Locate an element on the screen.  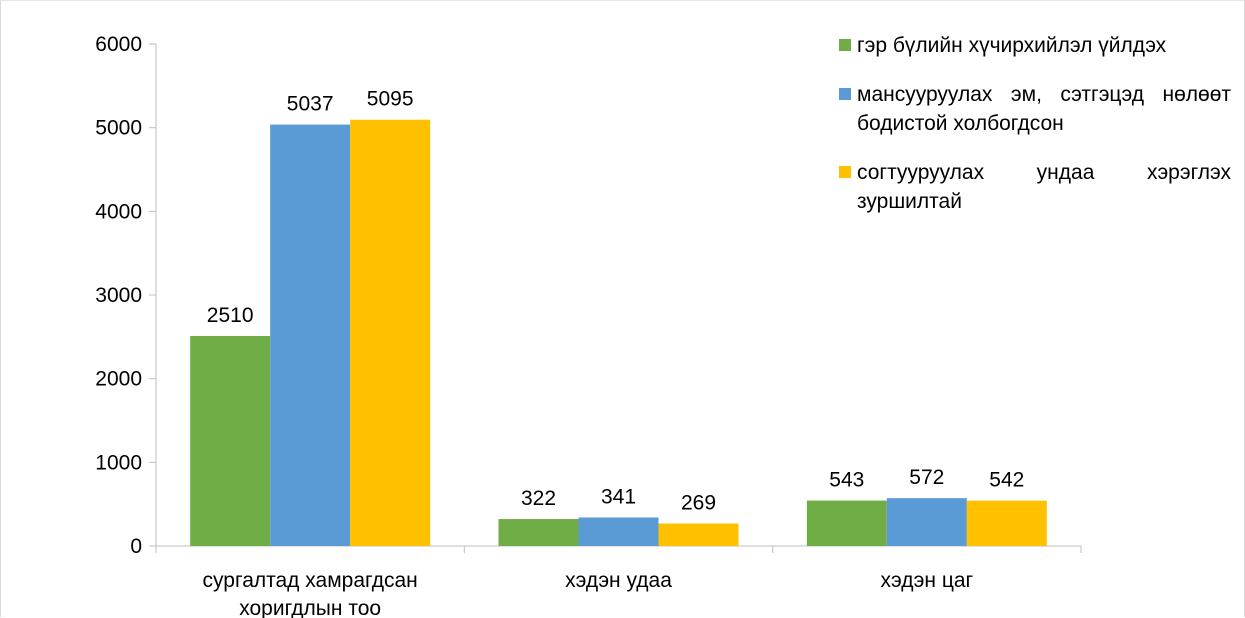
y-tick-label: 1000 is located at coordinates (118, 462).